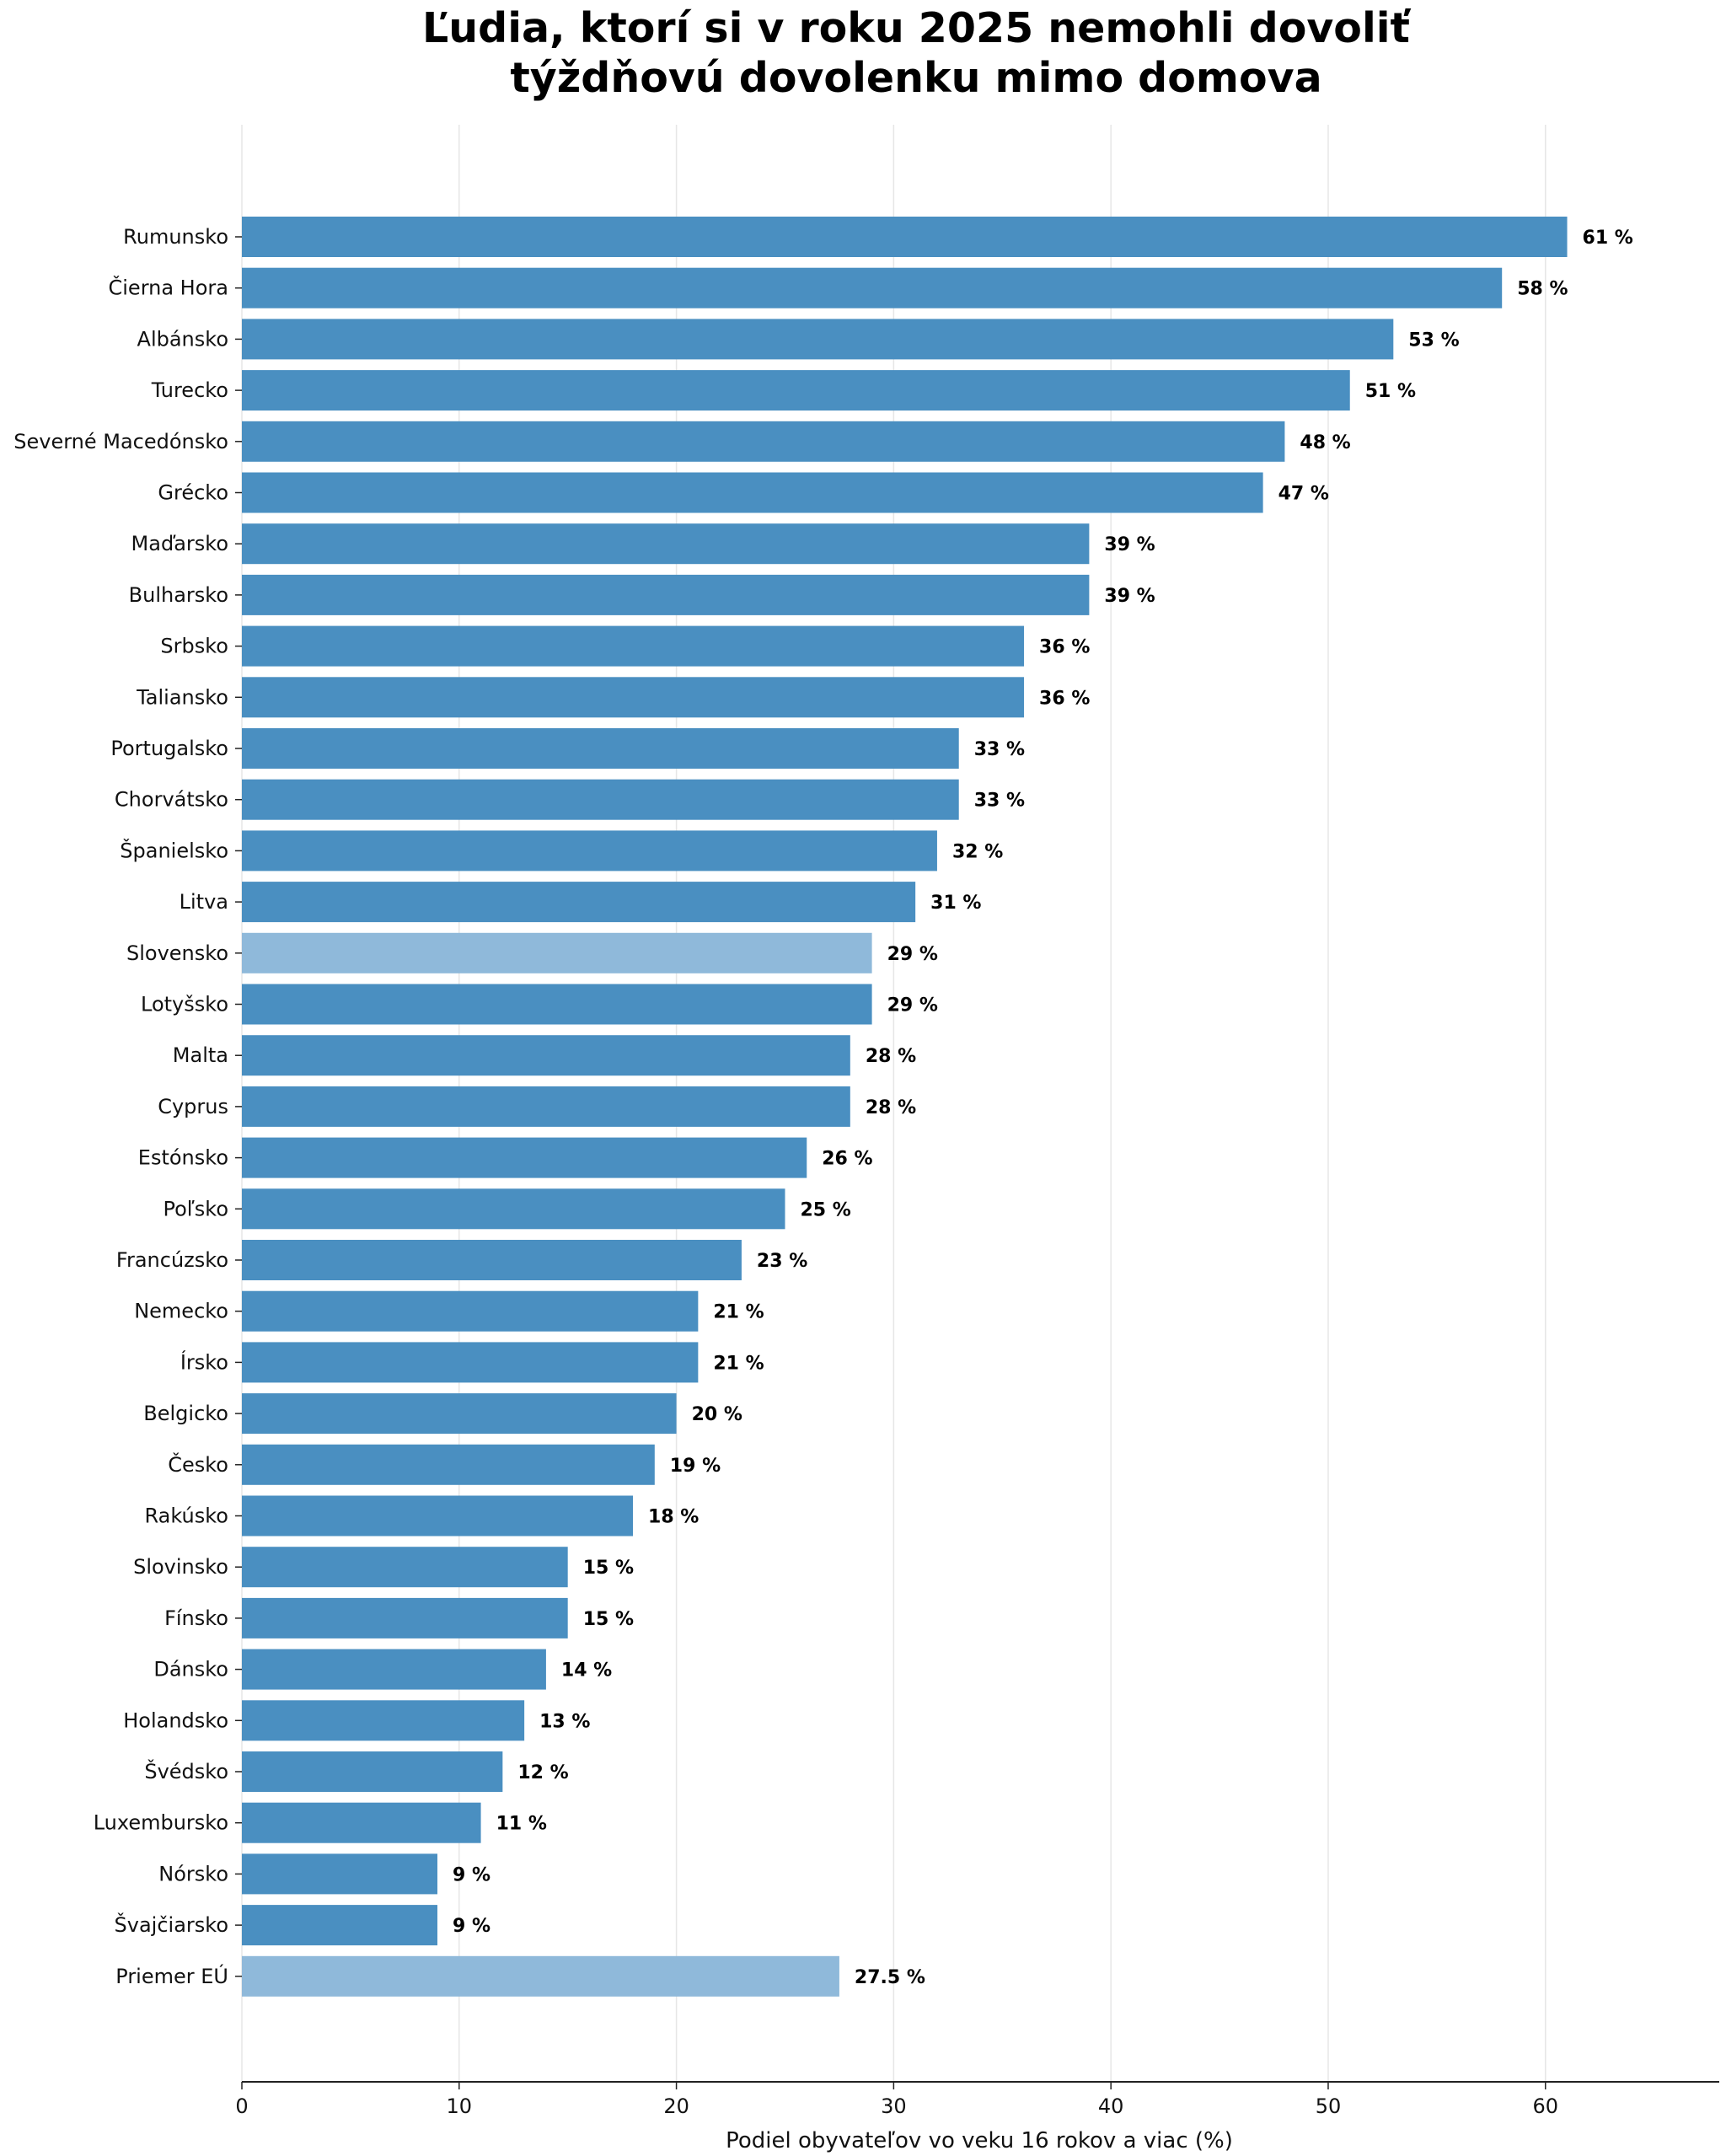 The height and width of the screenshot is (2156, 1726). What do you see at coordinates (586, 1670) in the screenshot?
I see `value-label: 14 %` at bounding box center [586, 1670].